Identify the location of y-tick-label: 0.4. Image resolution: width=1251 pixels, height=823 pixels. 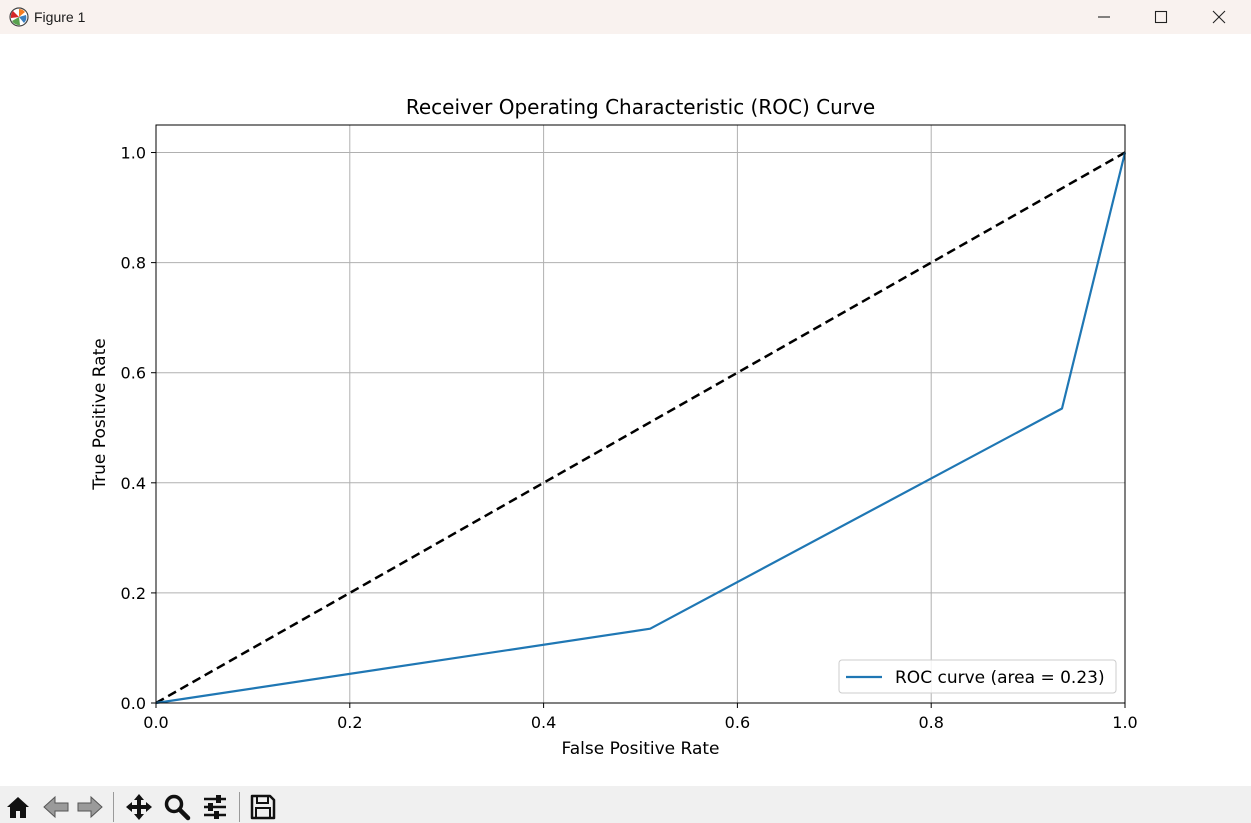
(133, 483).